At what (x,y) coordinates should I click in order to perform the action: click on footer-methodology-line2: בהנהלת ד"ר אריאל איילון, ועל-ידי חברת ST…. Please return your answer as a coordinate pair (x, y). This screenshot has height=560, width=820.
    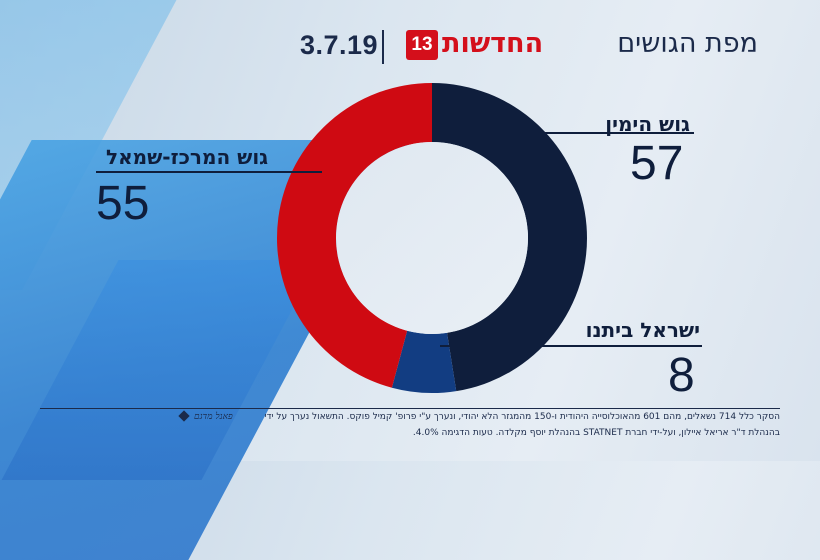
    Looking at the image, I should click on (596, 433).